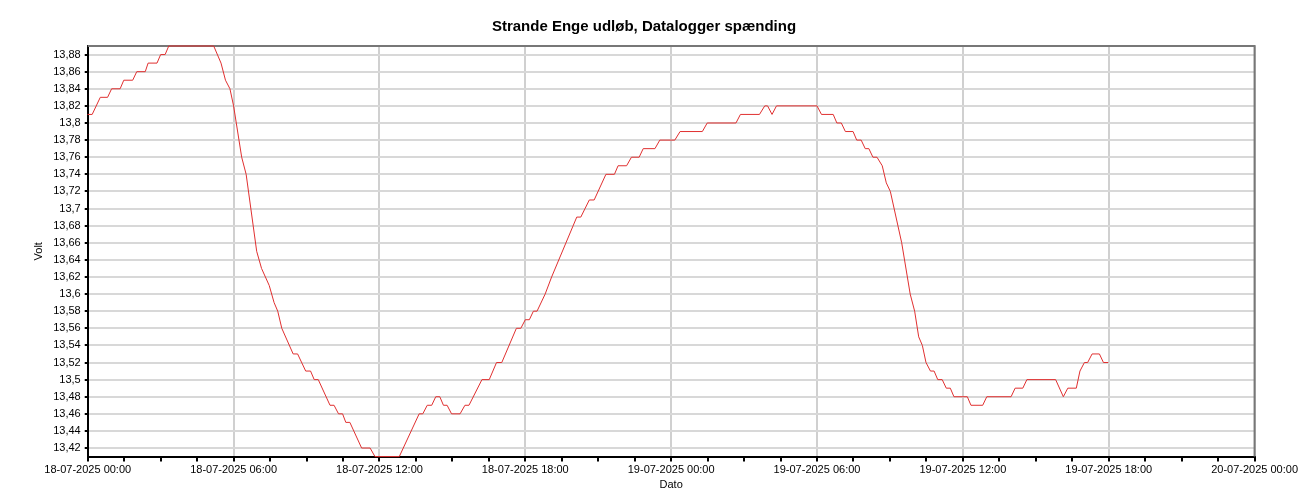 This screenshot has width=1300, height=500. What do you see at coordinates (525, 469) in the screenshot?
I see `x-tick-label: 18-07-2025 18:00` at bounding box center [525, 469].